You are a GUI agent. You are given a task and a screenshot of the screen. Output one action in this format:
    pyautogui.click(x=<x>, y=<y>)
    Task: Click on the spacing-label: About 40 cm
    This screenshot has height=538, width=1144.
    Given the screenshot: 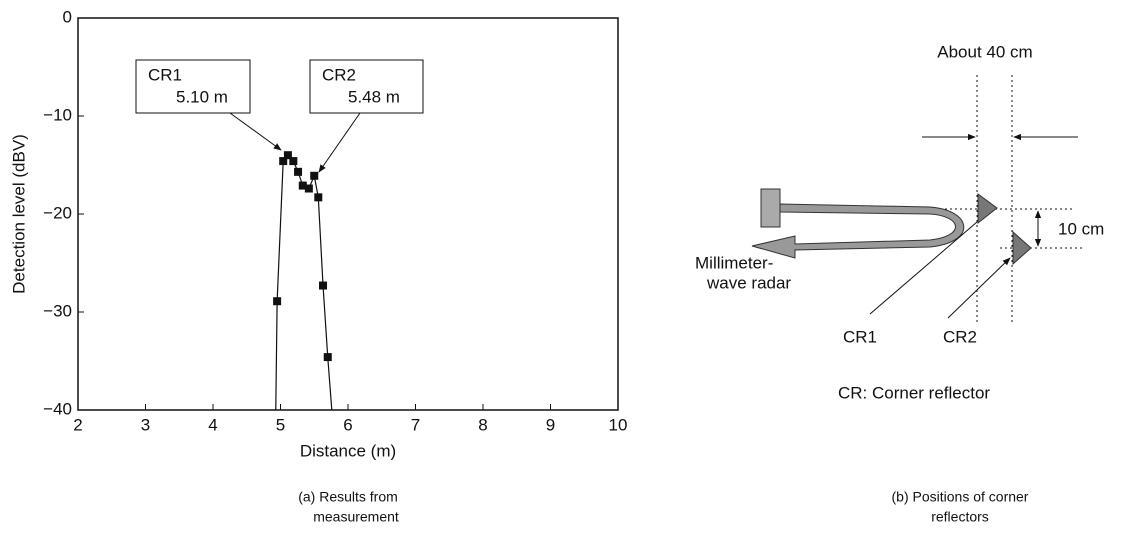 What is the action you would take?
    pyautogui.click(x=984, y=51)
    